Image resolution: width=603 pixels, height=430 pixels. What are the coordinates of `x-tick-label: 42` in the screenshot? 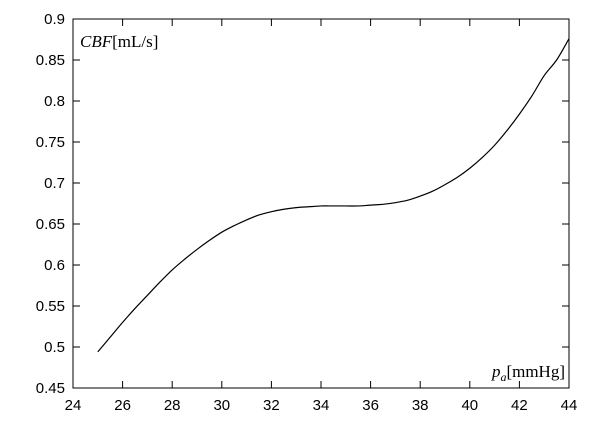 It's located at (519, 405).